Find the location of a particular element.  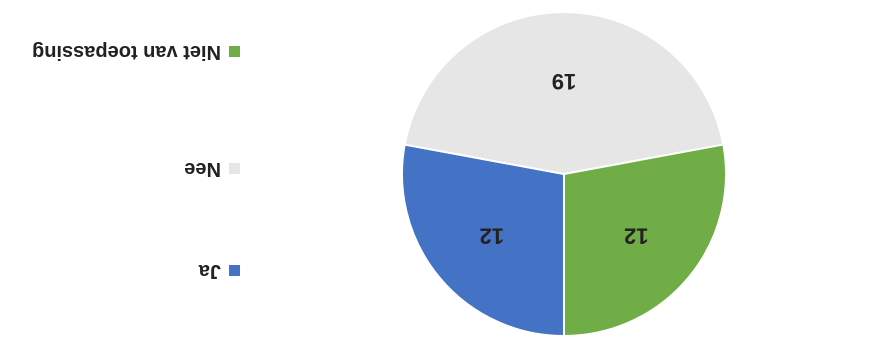

legend-item-ja: Ja is located at coordinates (219, 270).